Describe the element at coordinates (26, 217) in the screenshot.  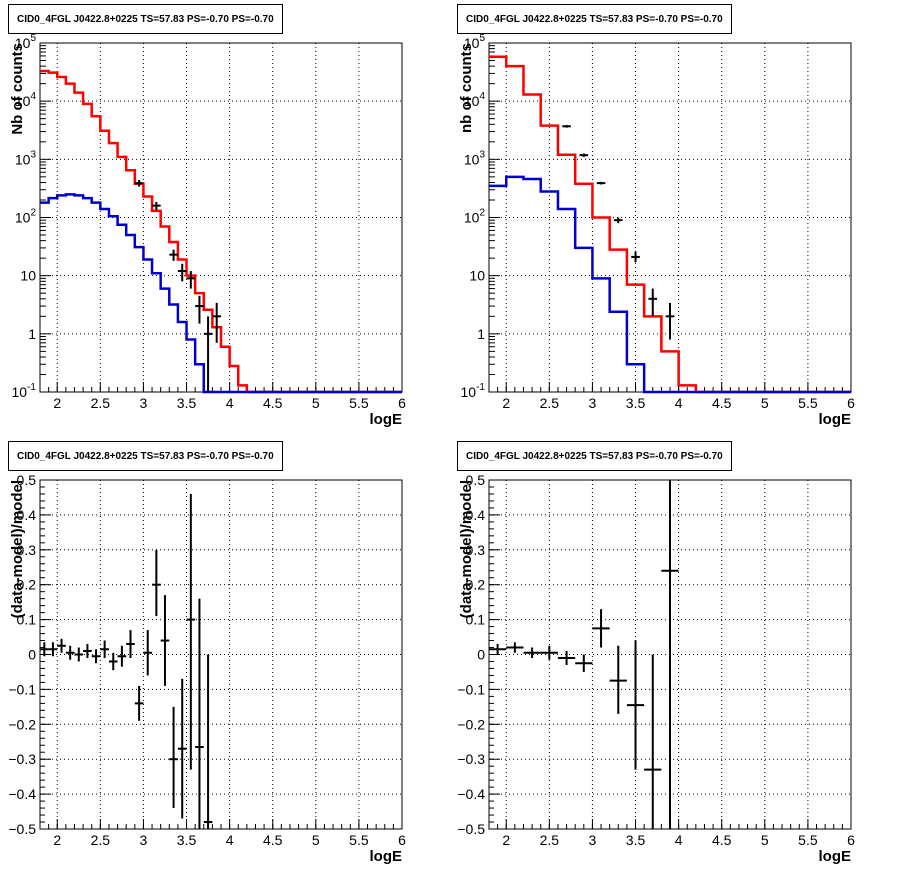
I see `y-tick-label: 10²` at that location.